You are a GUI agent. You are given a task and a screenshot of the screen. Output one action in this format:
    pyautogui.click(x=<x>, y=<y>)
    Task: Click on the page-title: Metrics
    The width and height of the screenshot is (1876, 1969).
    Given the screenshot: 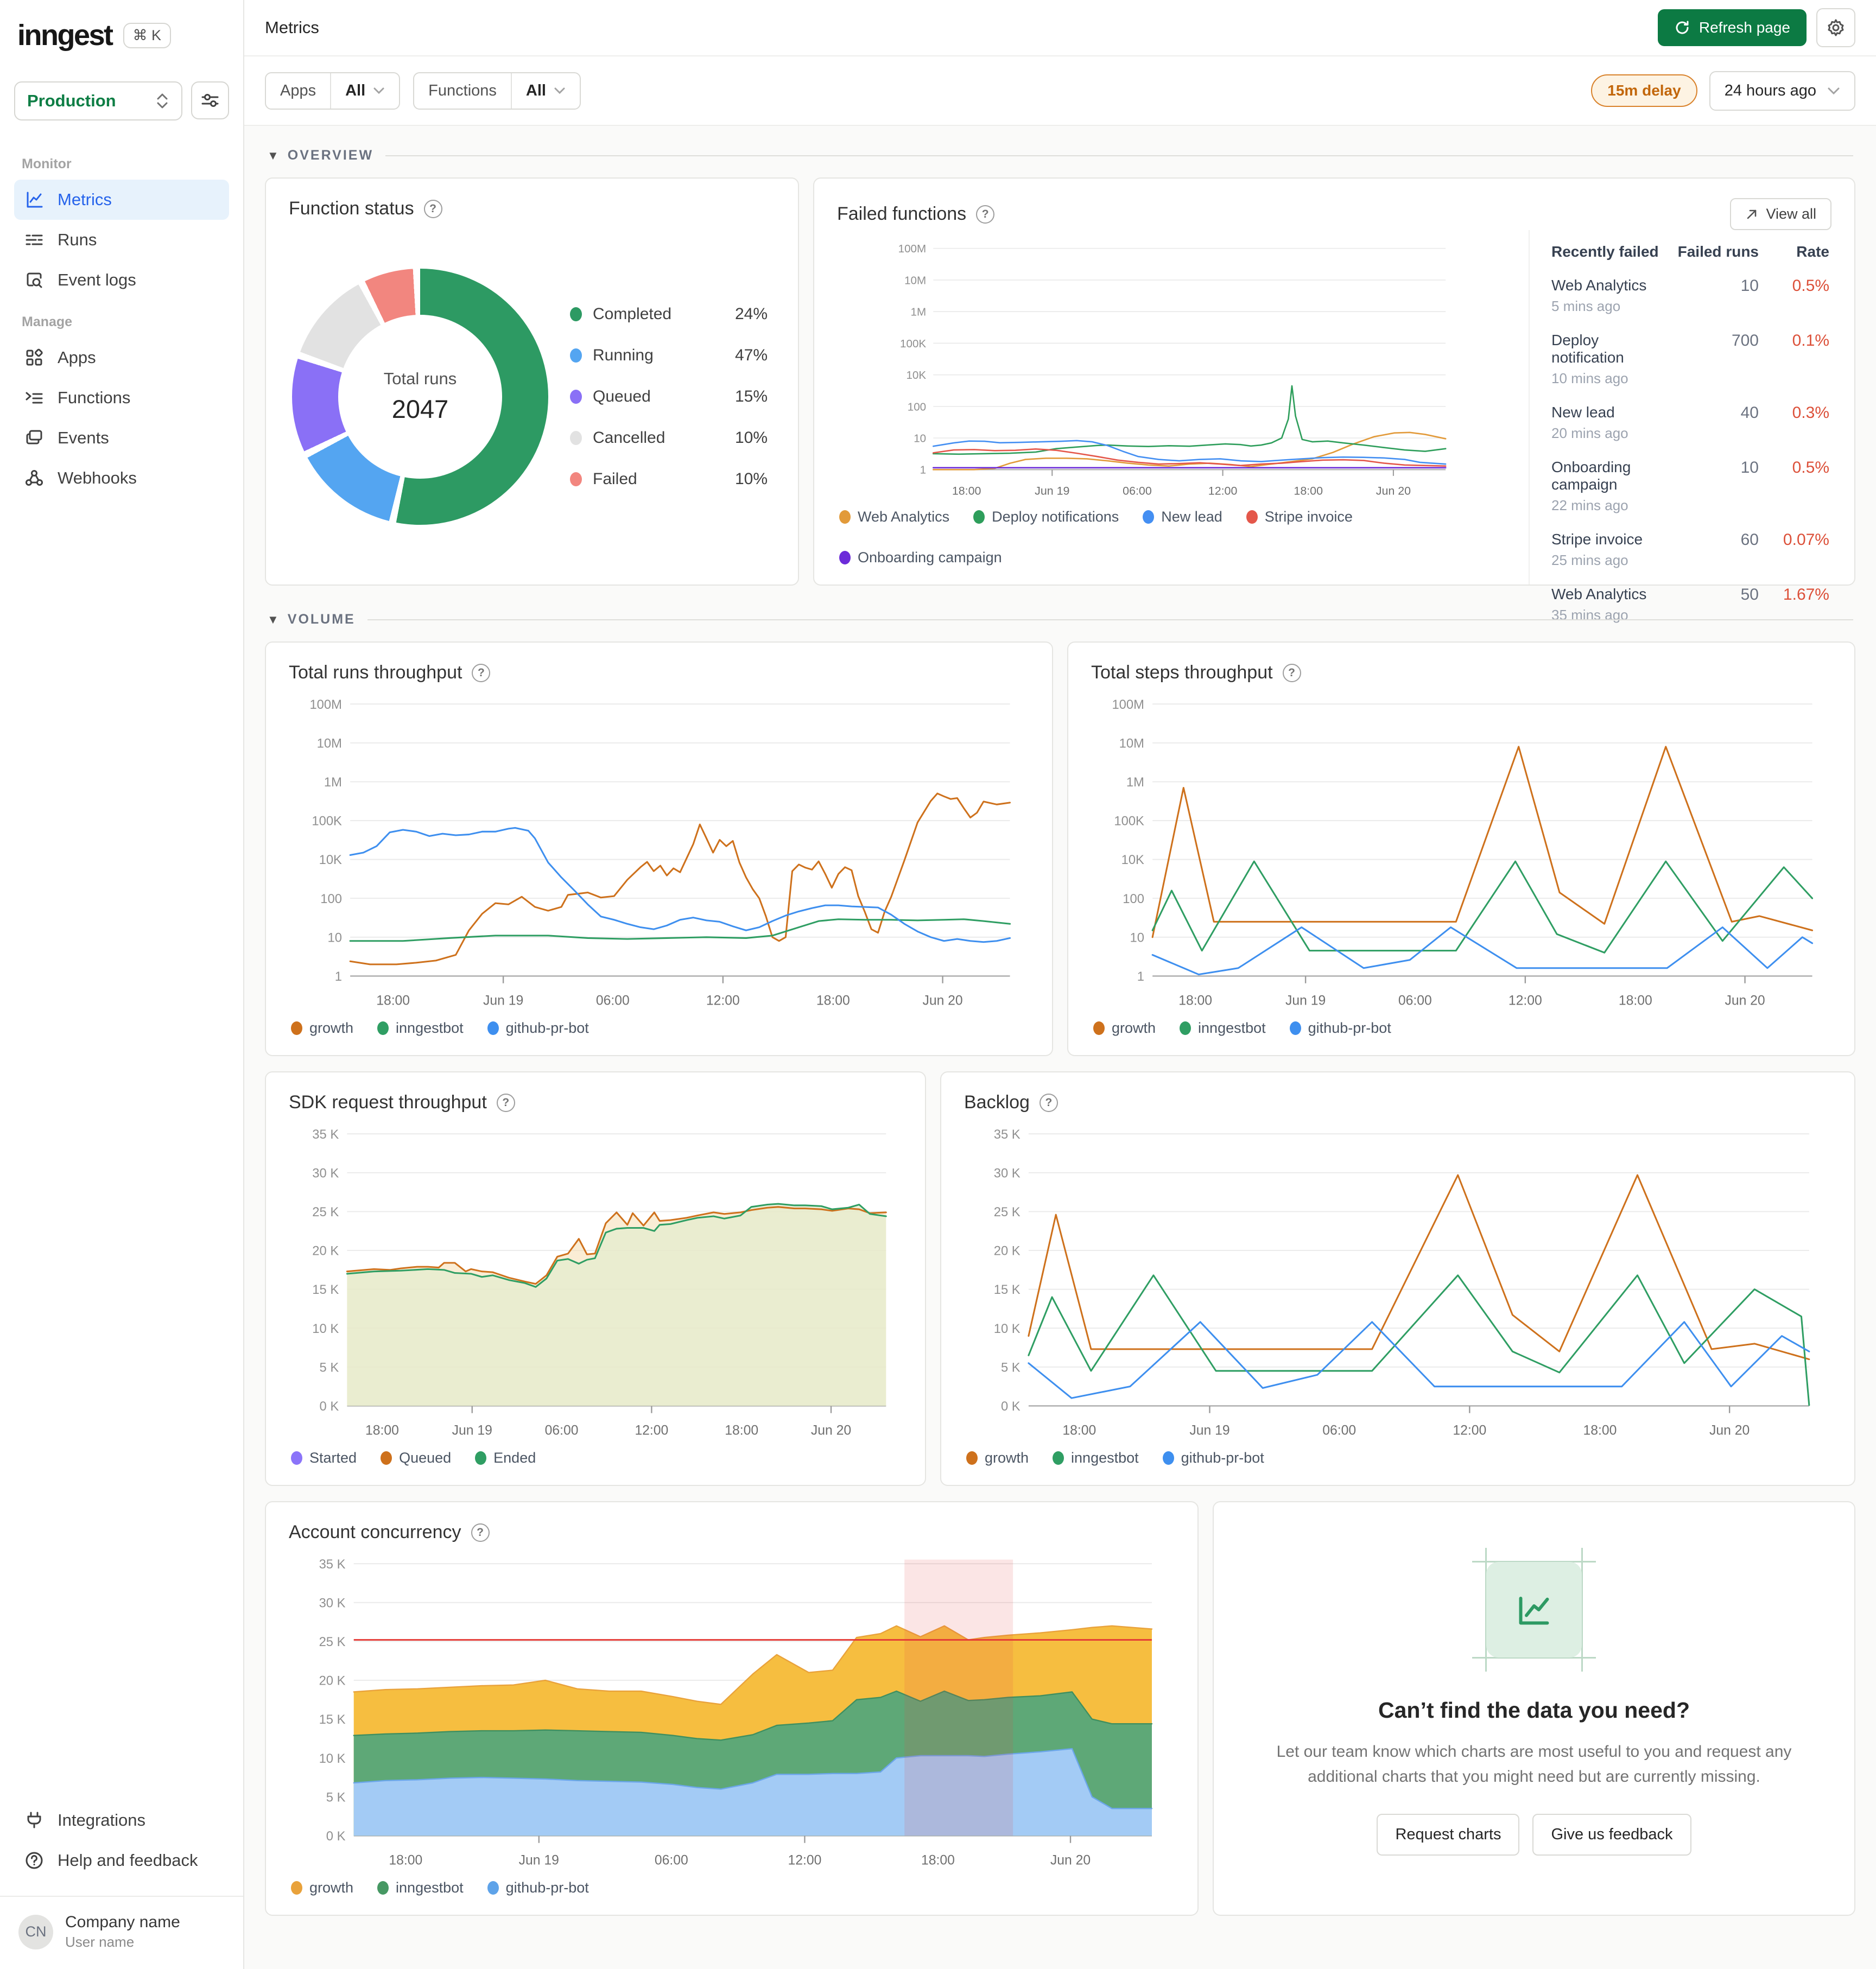 What is the action you would take?
    pyautogui.click(x=292, y=27)
    